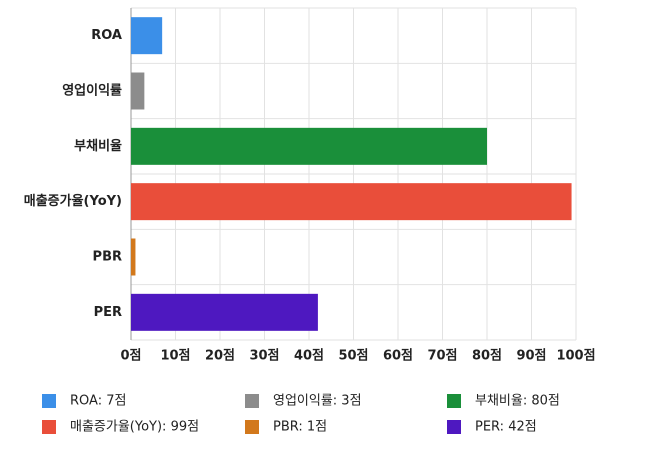  Describe the element at coordinates (506, 427) in the screenshot. I see `legend-label: PER: 42점` at that location.